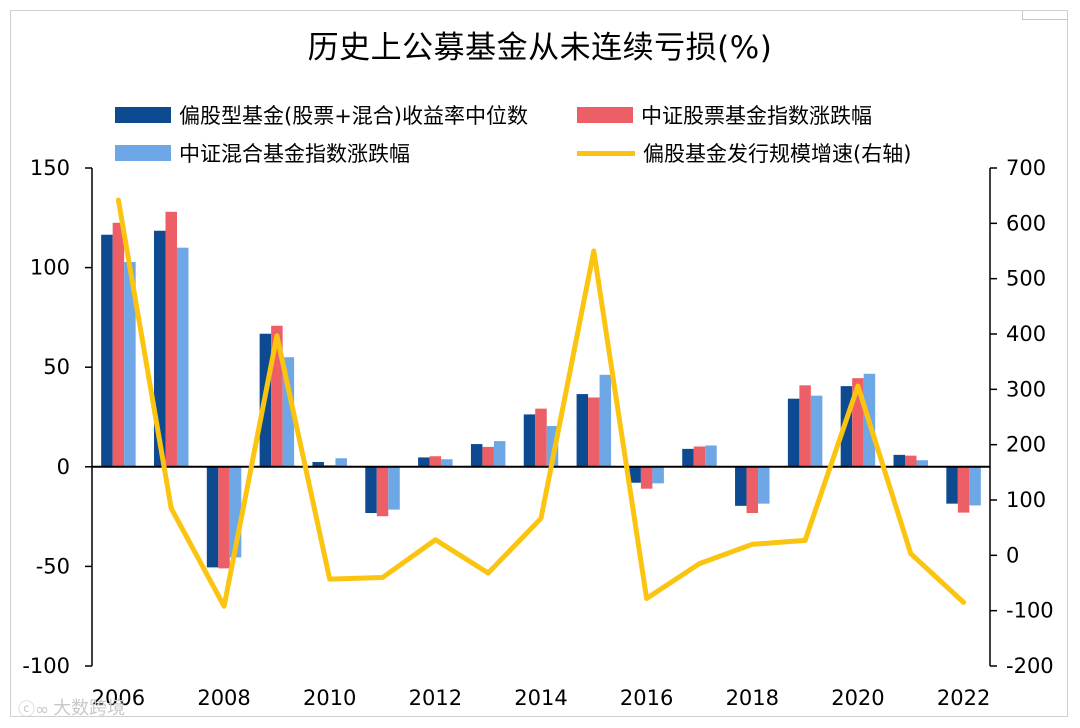 The image size is (1080, 728). Describe the element at coordinates (53, 566) in the screenshot. I see `y-left-tick-label: -50` at that location.